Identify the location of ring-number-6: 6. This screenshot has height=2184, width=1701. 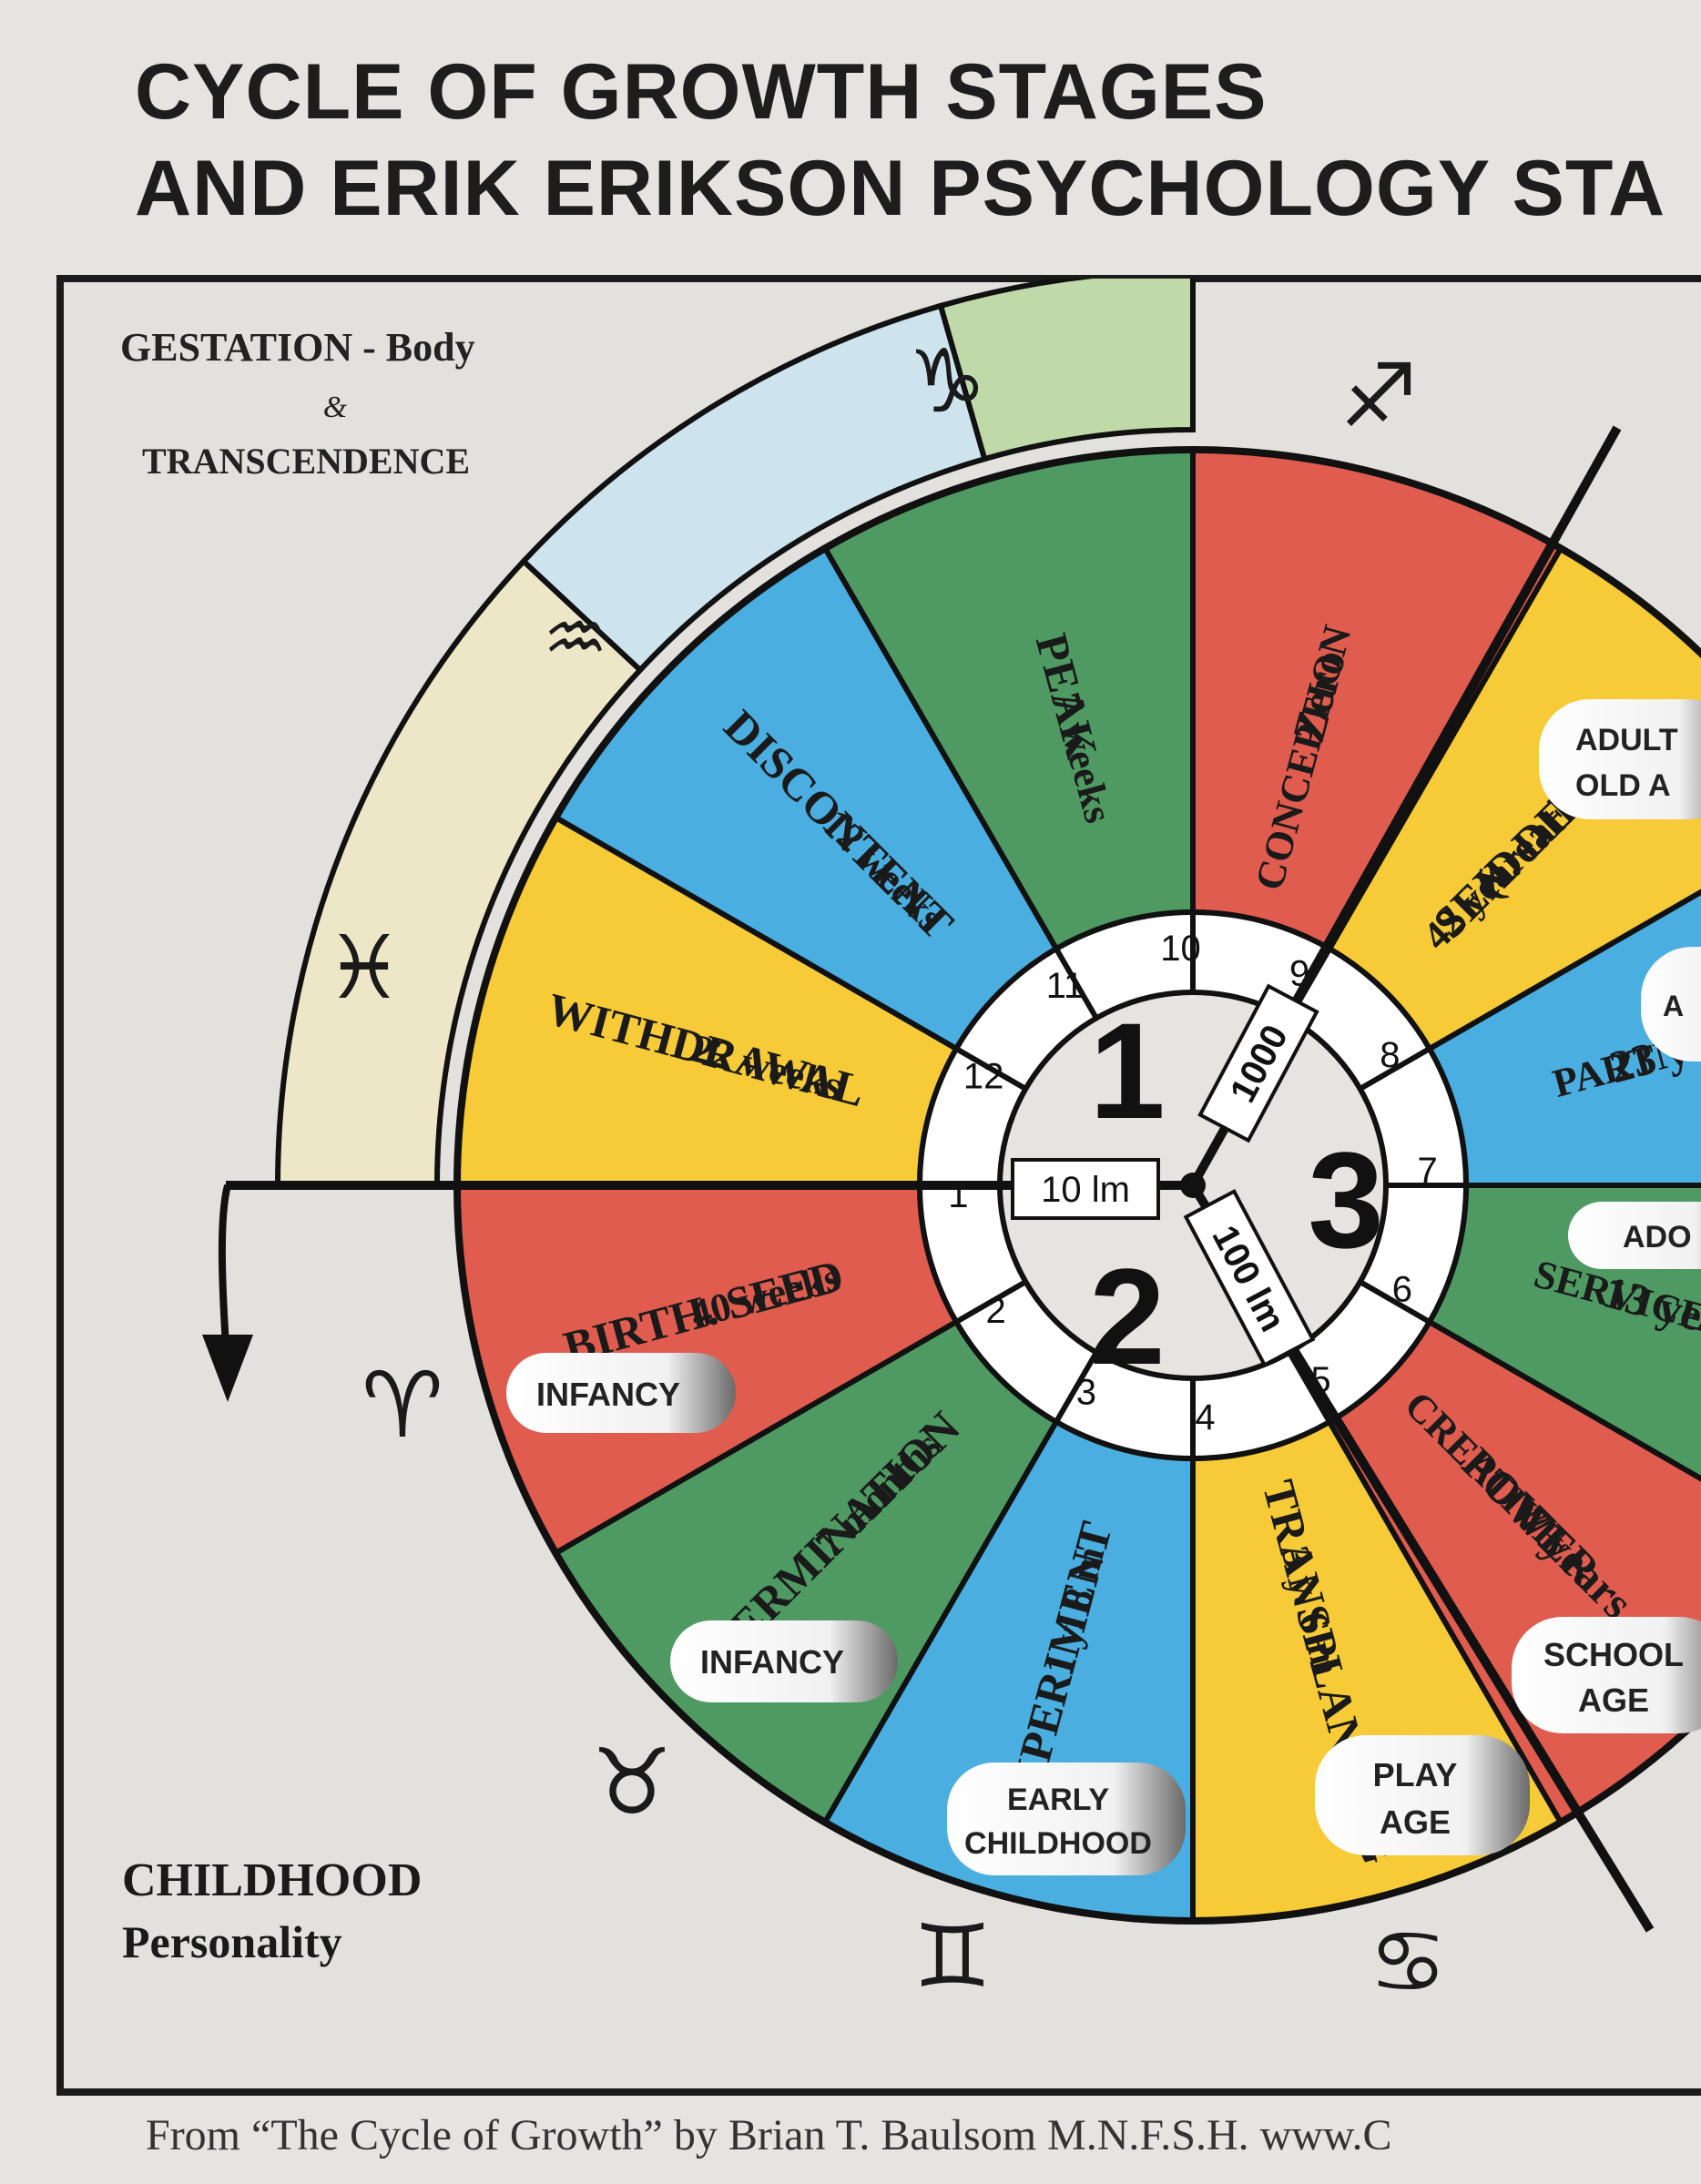
(1402, 1290).